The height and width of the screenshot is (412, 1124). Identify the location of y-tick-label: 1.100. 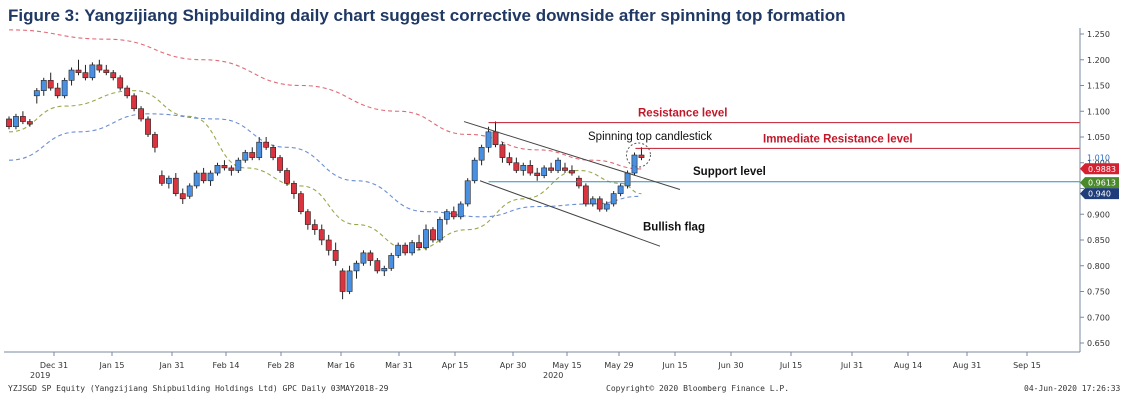
(1098, 111).